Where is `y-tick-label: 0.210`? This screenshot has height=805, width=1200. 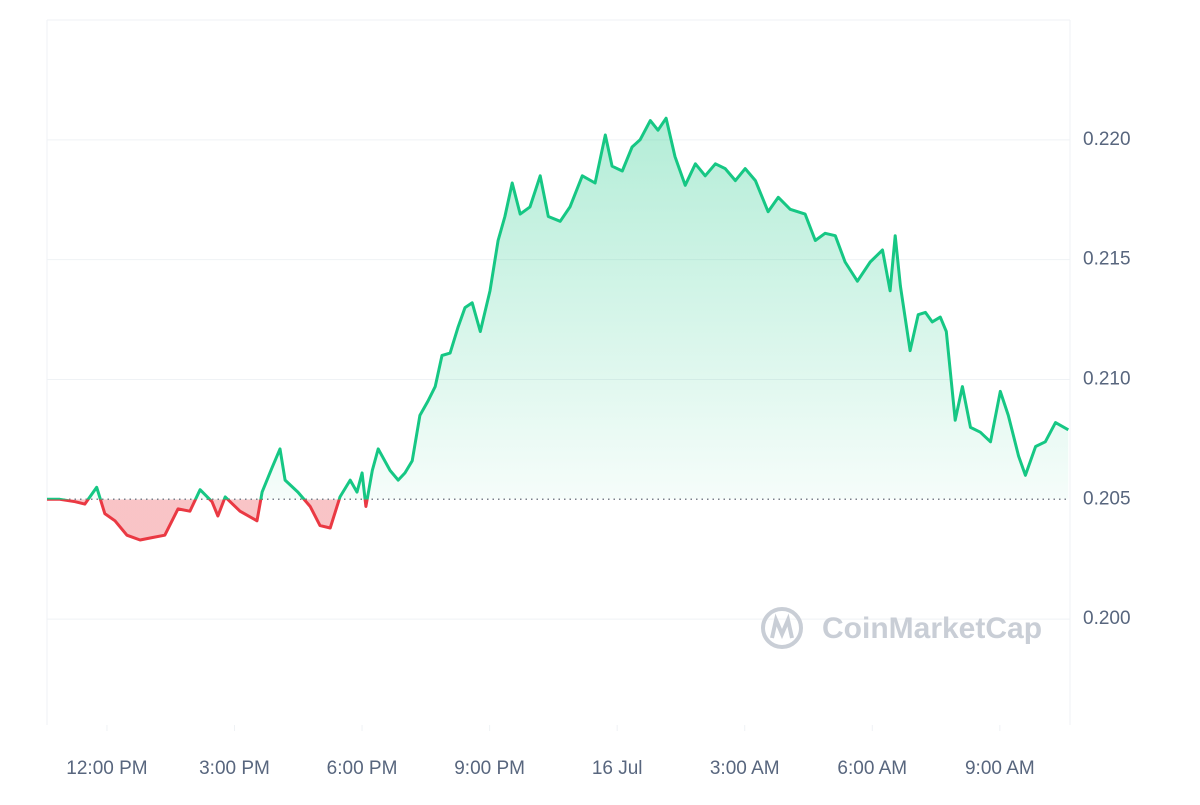
y-tick-label: 0.210 is located at coordinates (1107, 378).